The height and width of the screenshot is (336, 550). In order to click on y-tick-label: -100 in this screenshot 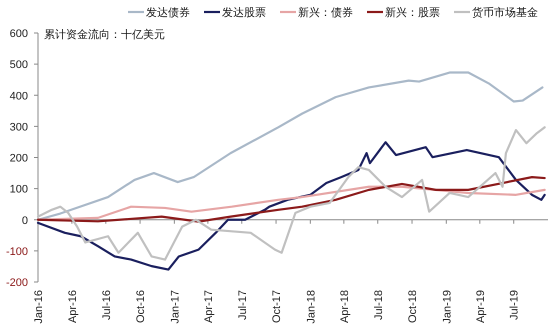, I will do `click(17, 252)`.